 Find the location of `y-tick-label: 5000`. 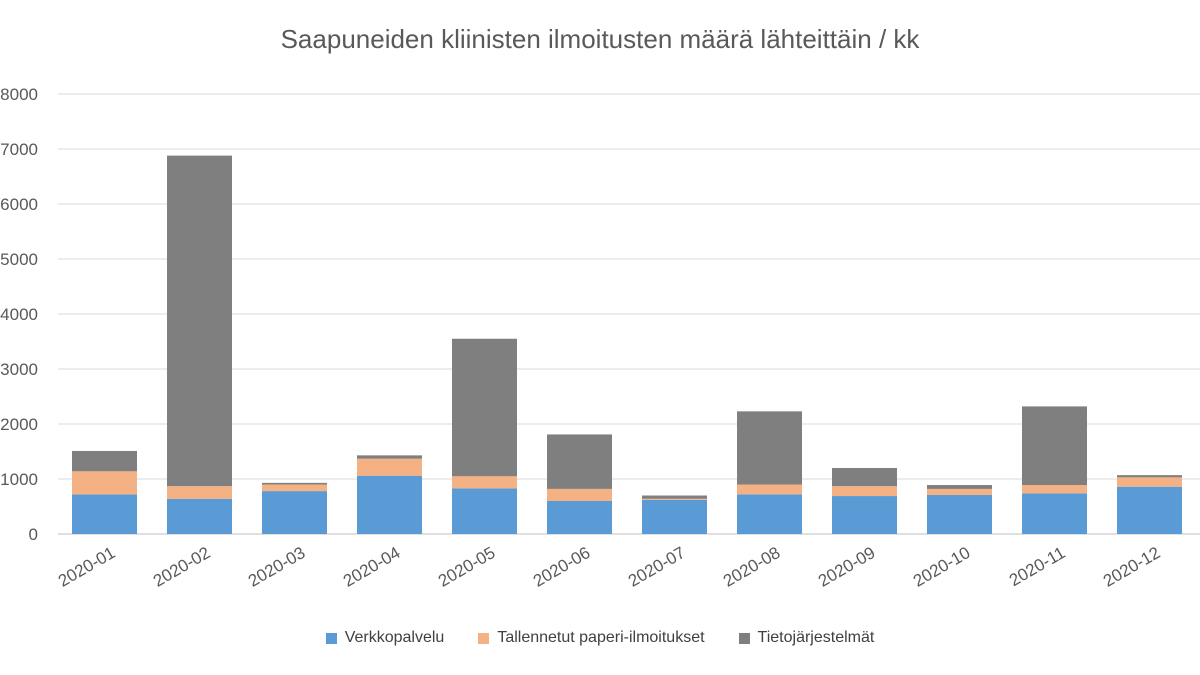

y-tick-label: 5000 is located at coordinates (19, 259).